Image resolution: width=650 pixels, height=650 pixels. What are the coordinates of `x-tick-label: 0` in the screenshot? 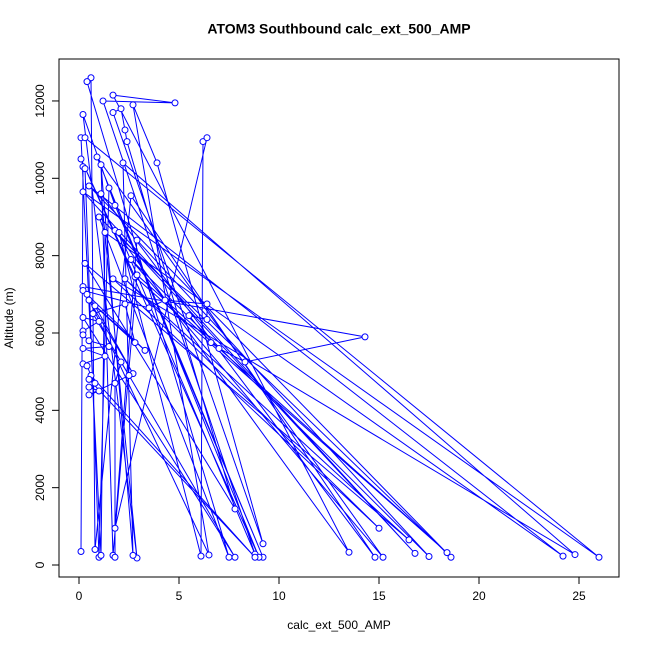 It's located at (79, 596).